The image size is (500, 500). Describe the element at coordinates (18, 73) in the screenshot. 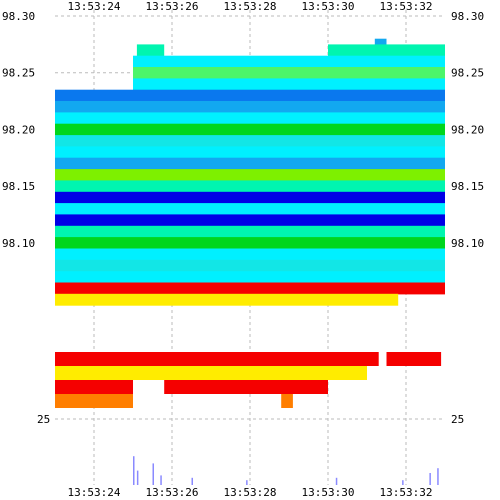

I see `y-tick-label-left: 98.25` at that location.